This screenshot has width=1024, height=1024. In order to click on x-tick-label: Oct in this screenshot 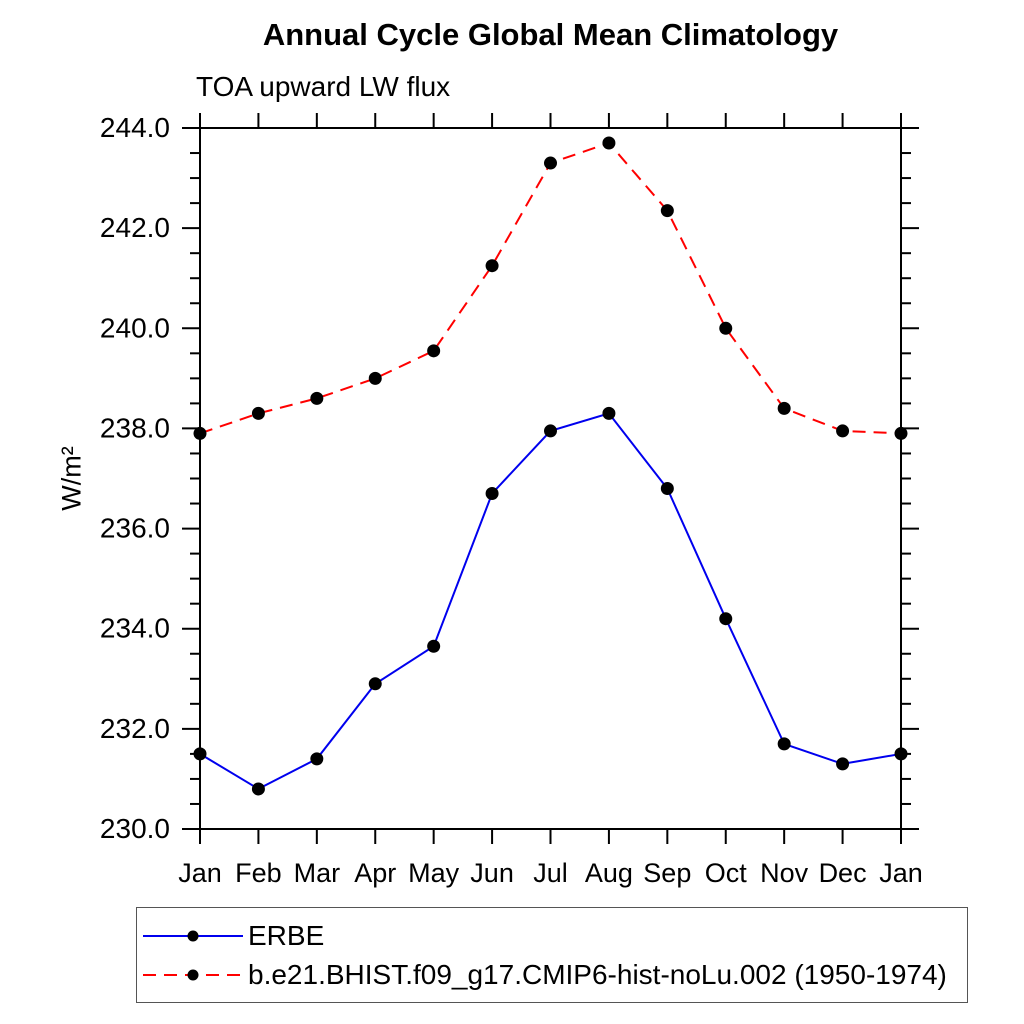, I will do `click(726, 873)`.